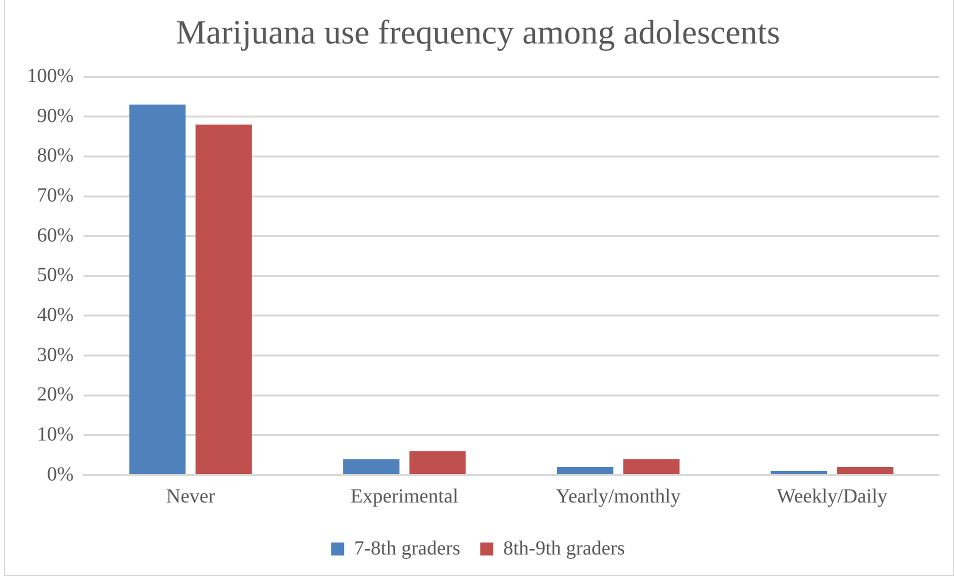 Image resolution: width=954 pixels, height=577 pixels. Describe the element at coordinates (60, 474) in the screenshot. I see `y-tick-label: 0%` at that location.